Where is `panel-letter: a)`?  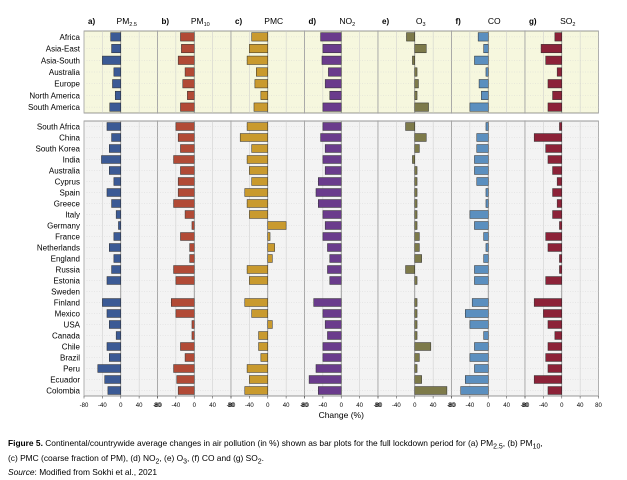 panel-letter: a) is located at coordinates (91, 21).